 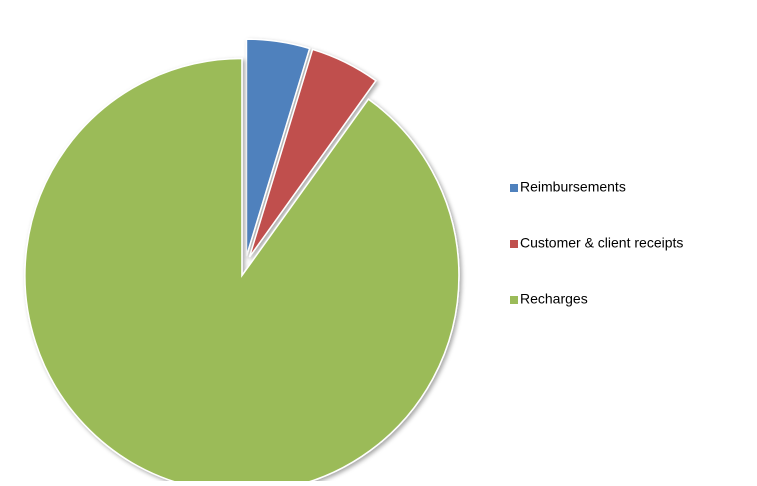 I want to click on legend-label: Customer & client receipts, so click(x=601, y=243).